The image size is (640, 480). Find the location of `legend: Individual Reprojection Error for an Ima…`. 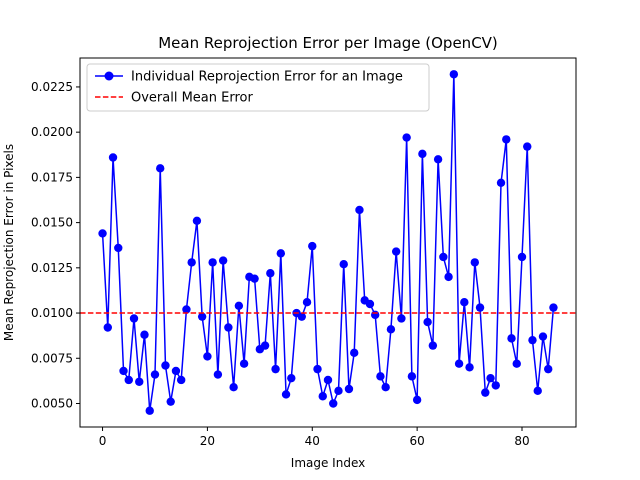

legend: Individual Reprojection Error for an Ima… is located at coordinates (258, 87).